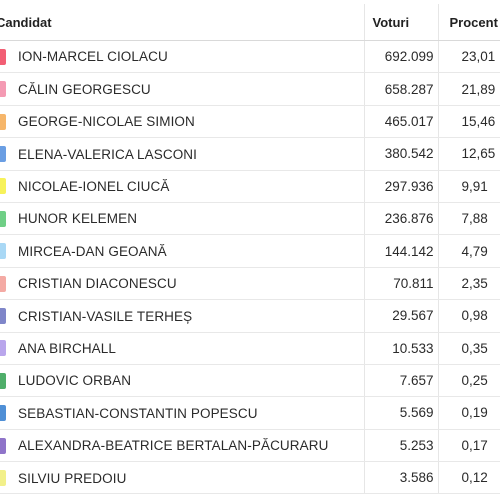 The height and width of the screenshot is (500, 500). I want to click on percent-cell: 21,89, so click(468, 89).